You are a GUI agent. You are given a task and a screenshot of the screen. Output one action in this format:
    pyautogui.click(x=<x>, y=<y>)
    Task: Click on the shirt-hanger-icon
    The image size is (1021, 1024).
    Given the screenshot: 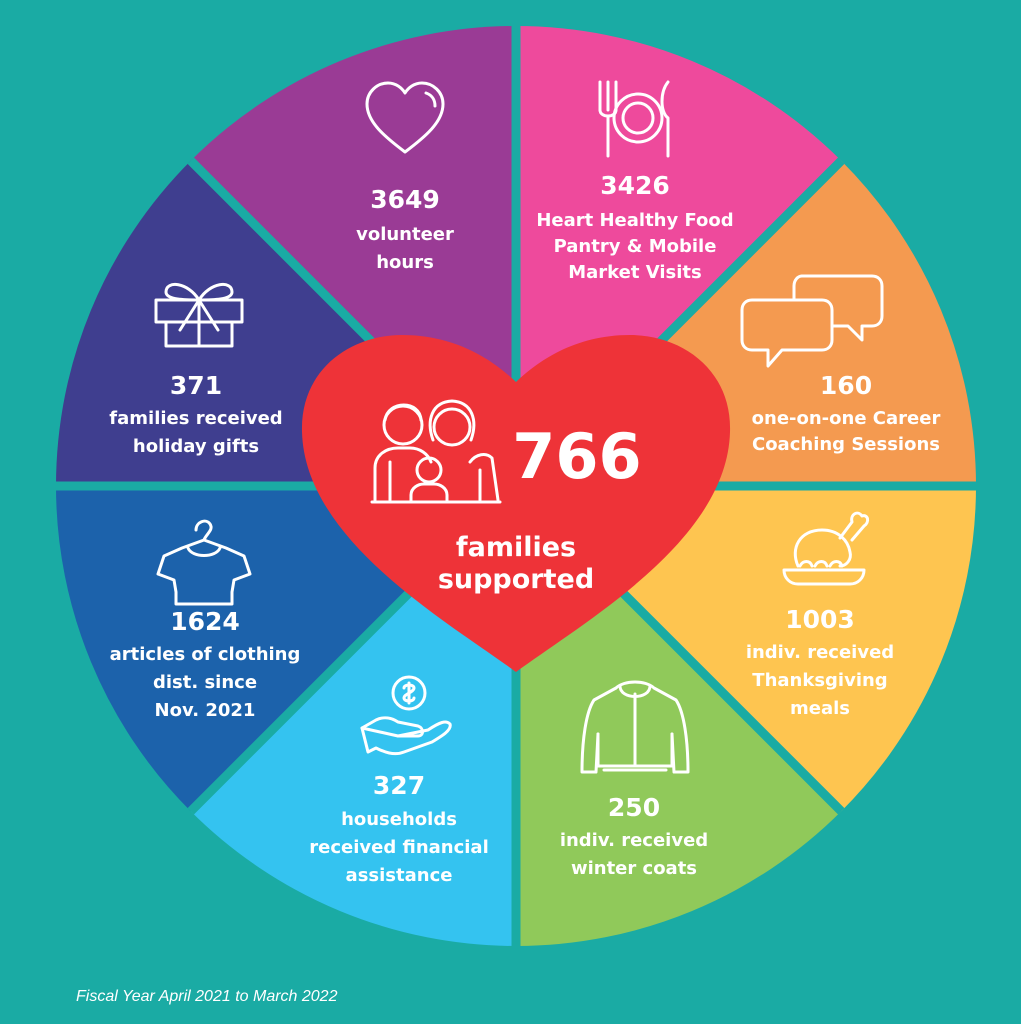 What is the action you would take?
    pyautogui.click(x=204, y=562)
    